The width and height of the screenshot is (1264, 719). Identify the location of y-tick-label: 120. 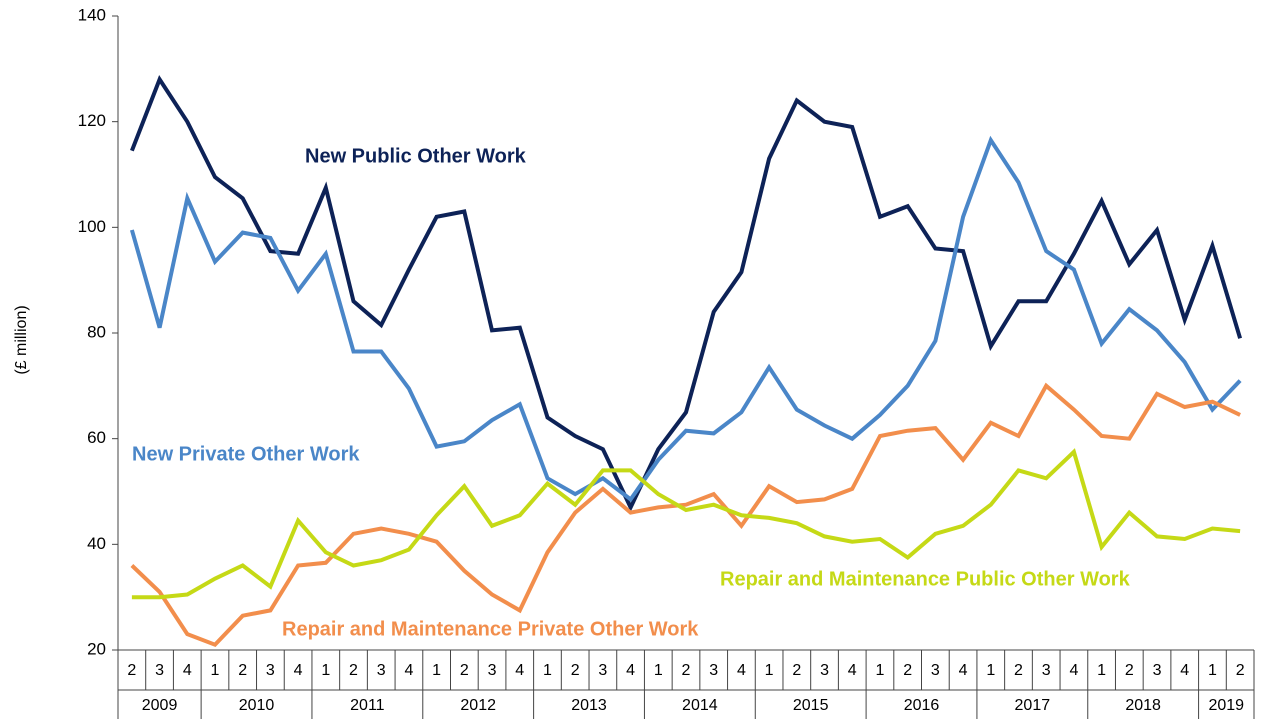
(92, 120).